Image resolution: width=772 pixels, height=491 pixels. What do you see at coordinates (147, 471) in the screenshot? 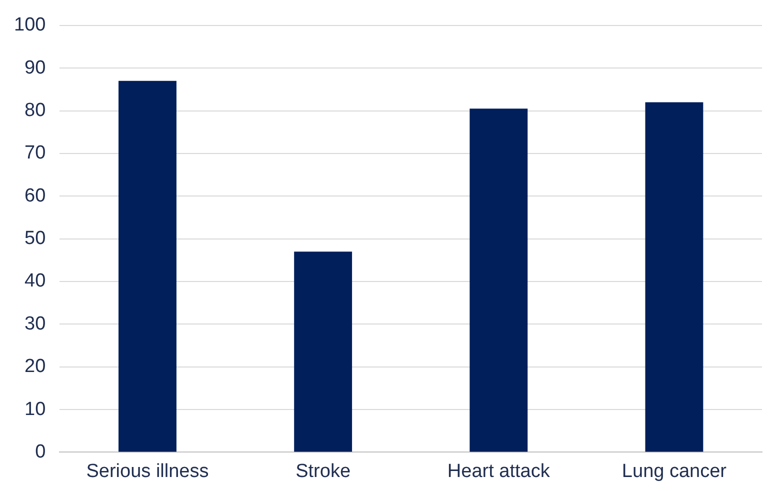
I see `x-tick-label: Serious illness` at bounding box center [147, 471].